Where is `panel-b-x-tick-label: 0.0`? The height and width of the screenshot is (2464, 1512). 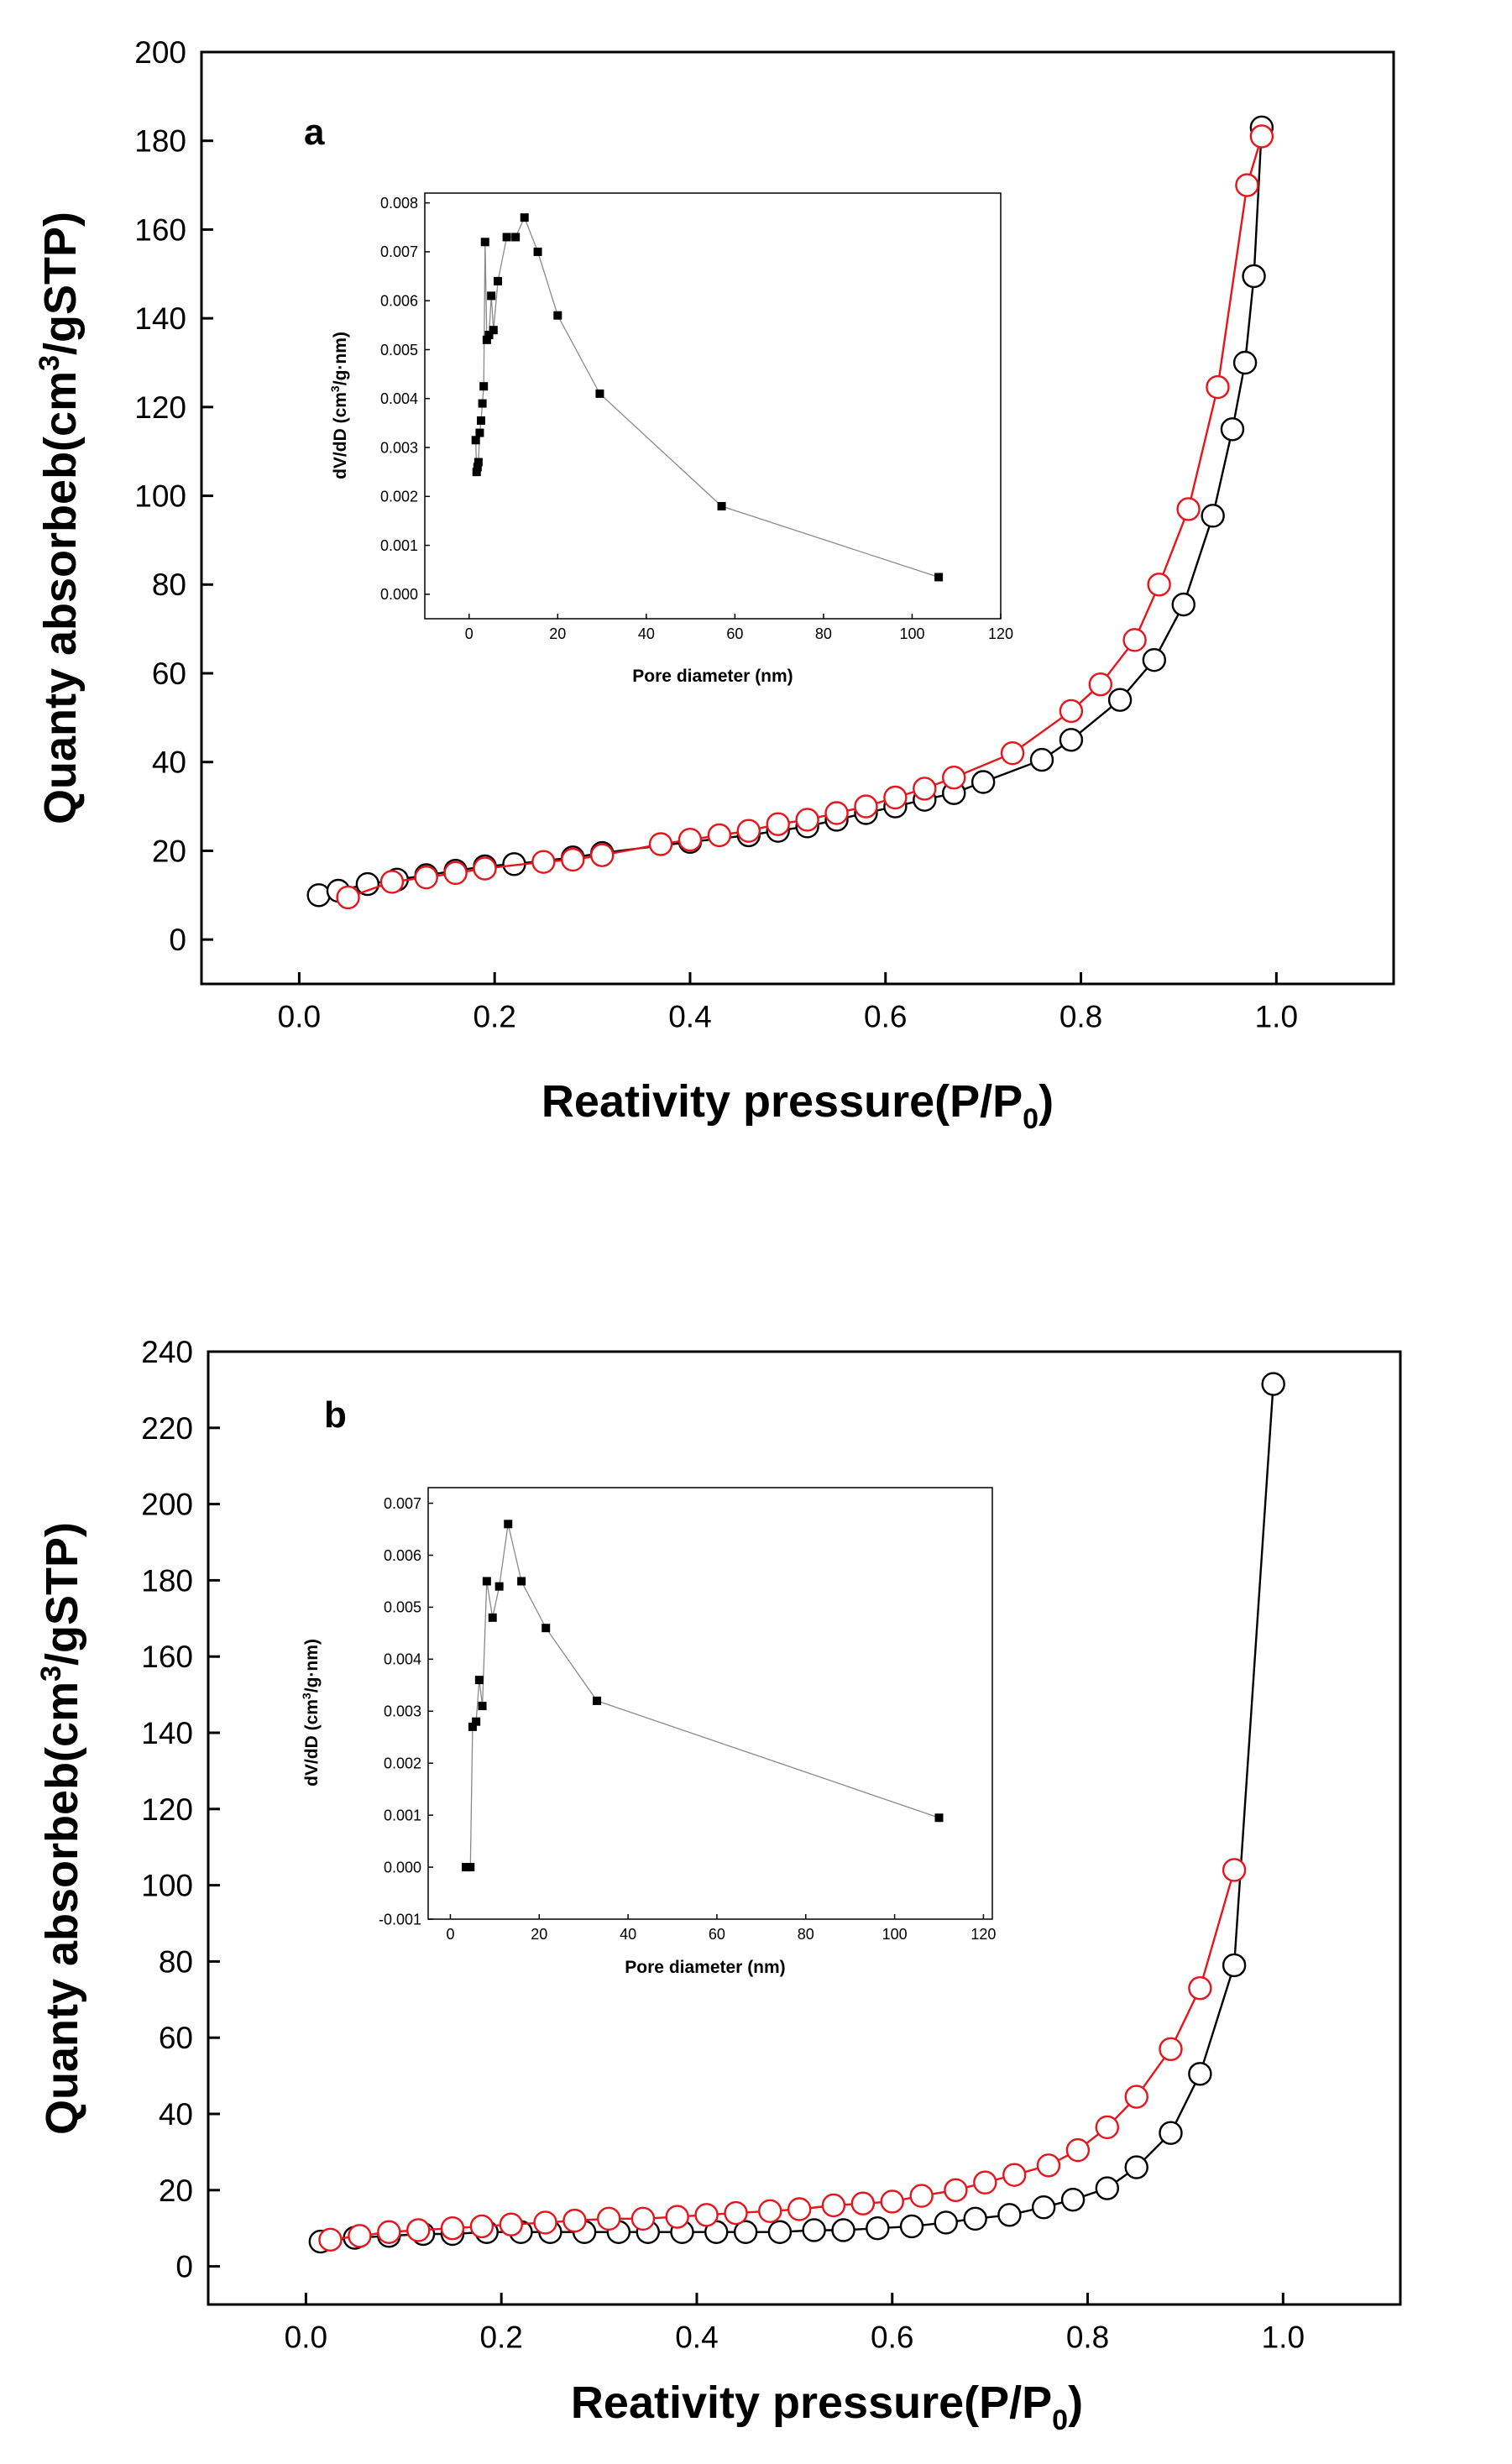
panel-b-x-tick-label: 0.0 is located at coordinates (306, 2337).